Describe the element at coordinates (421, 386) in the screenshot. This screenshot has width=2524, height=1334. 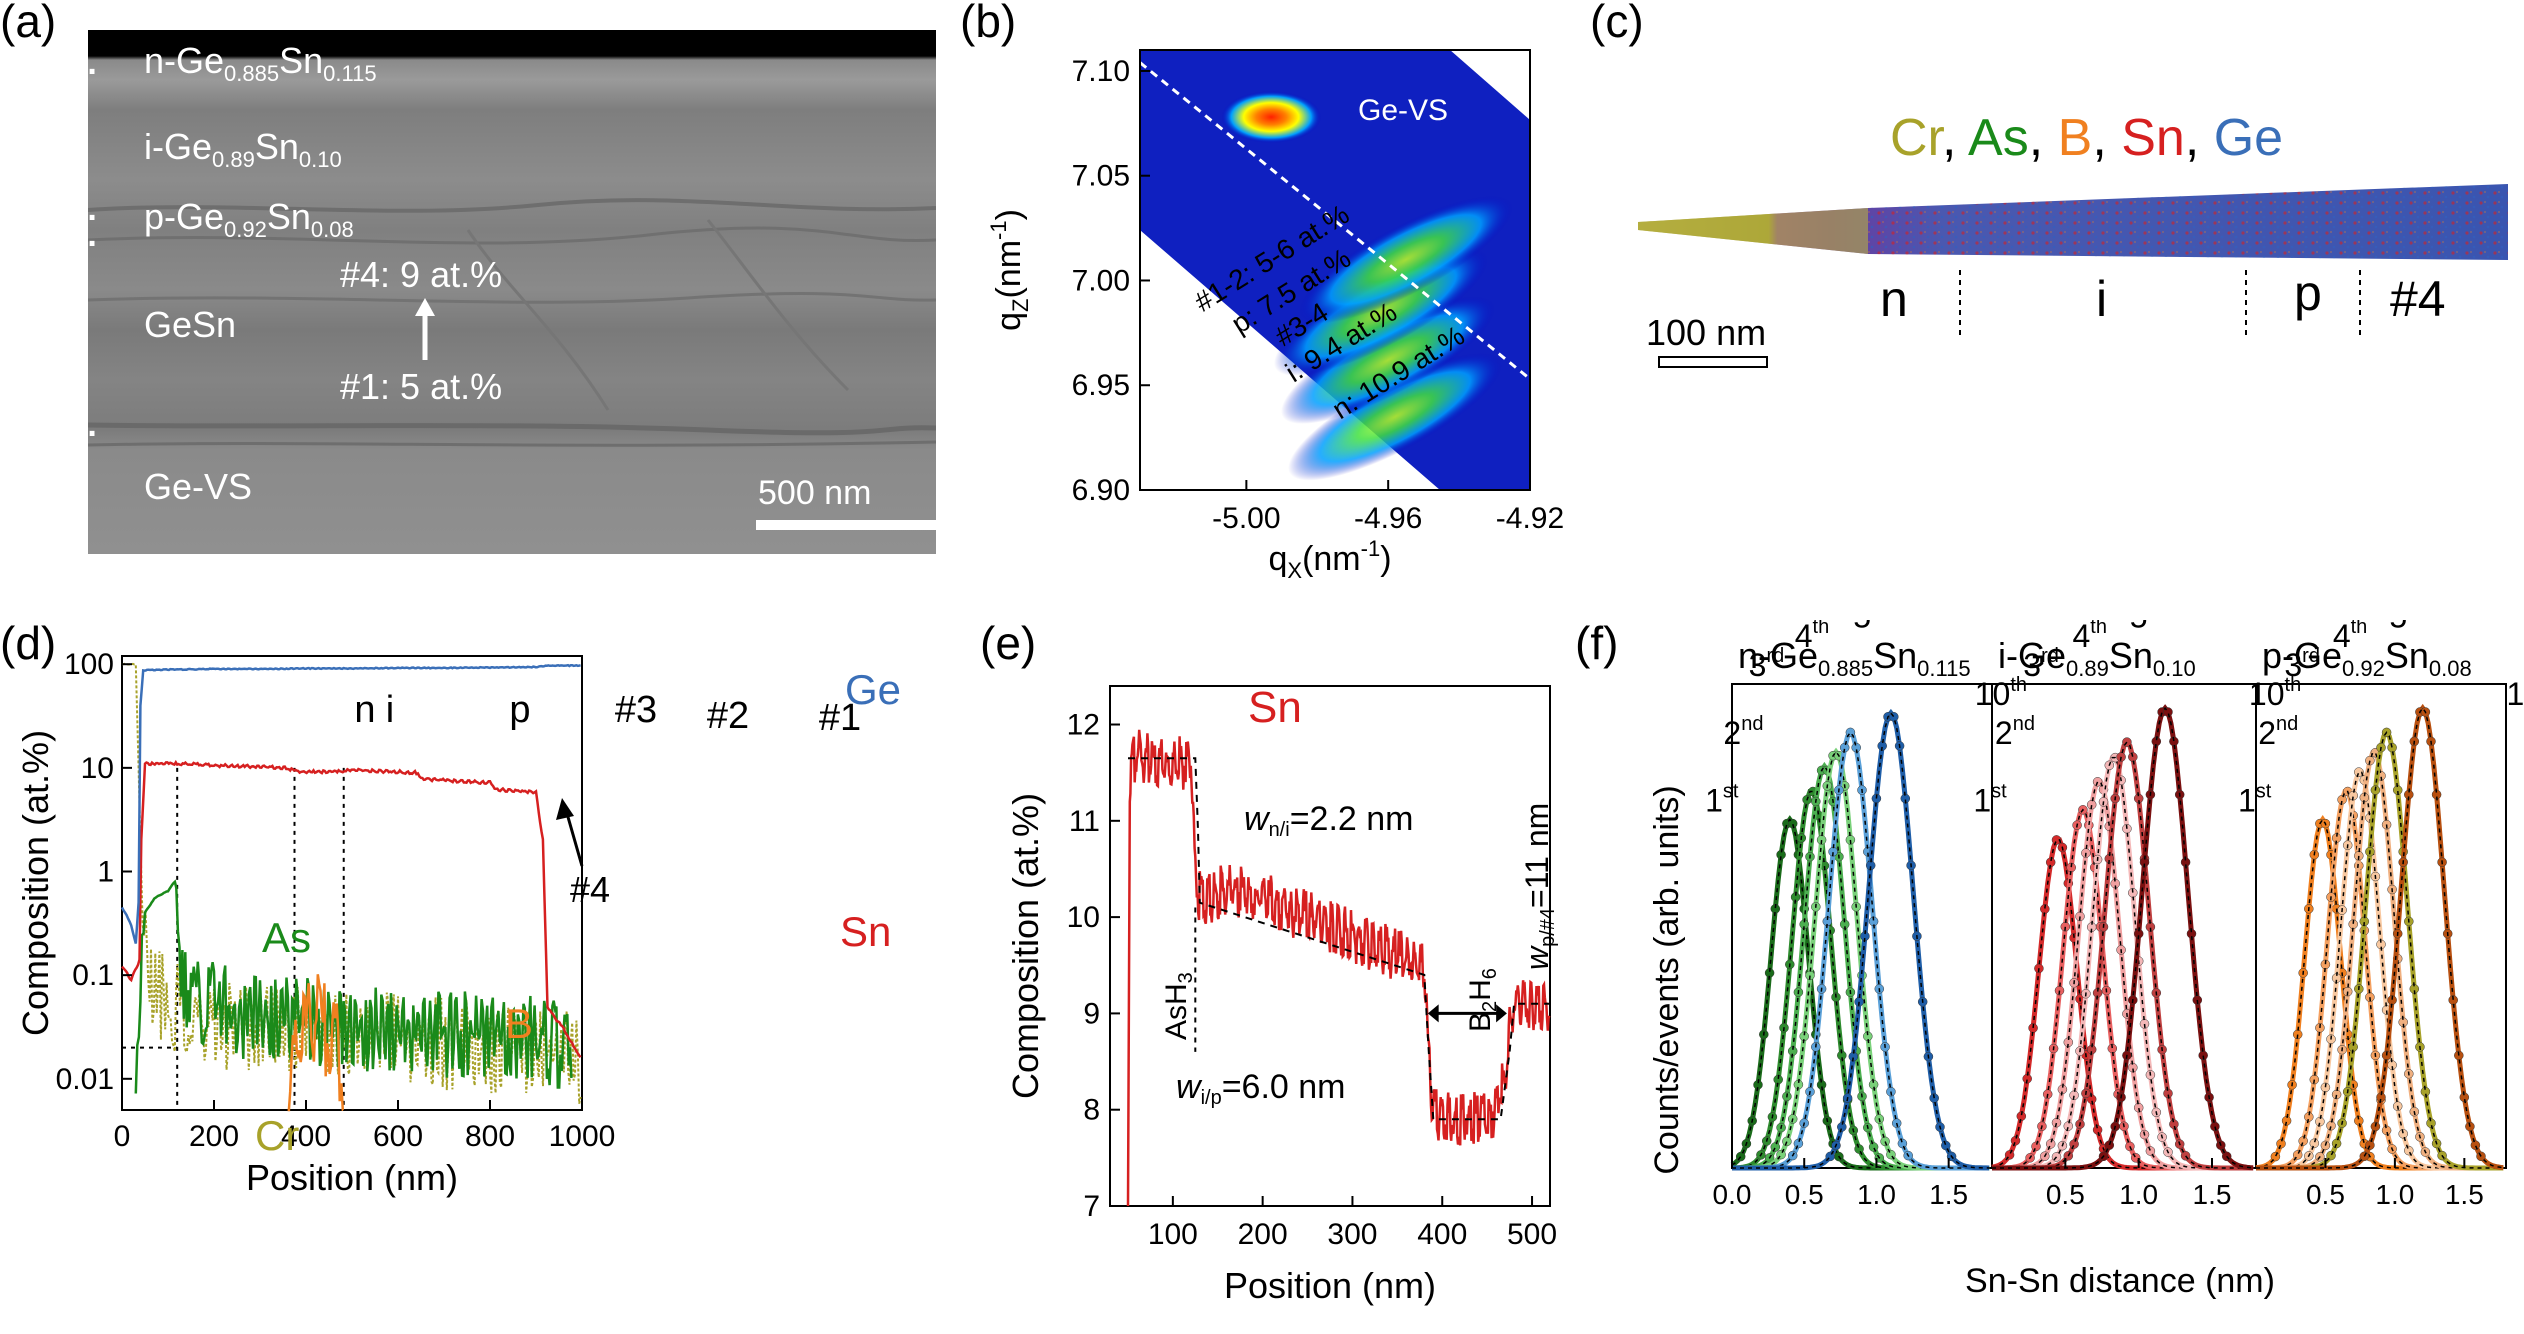
I see `annotation-sn-5: #1: 5 at.%` at that location.